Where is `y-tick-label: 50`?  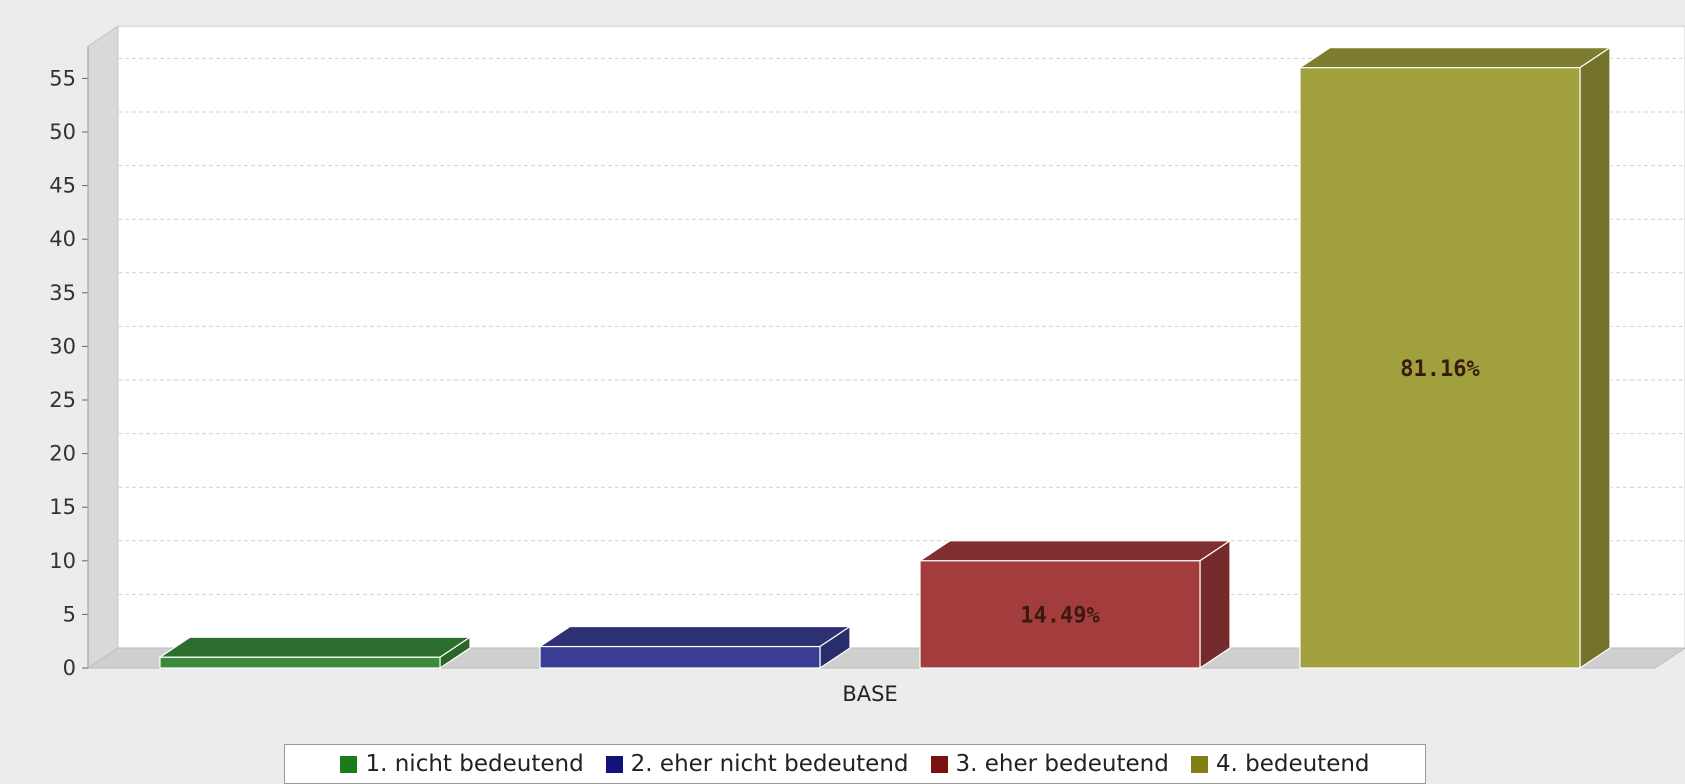 y-tick-label: 50 is located at coordinates (62, 132).